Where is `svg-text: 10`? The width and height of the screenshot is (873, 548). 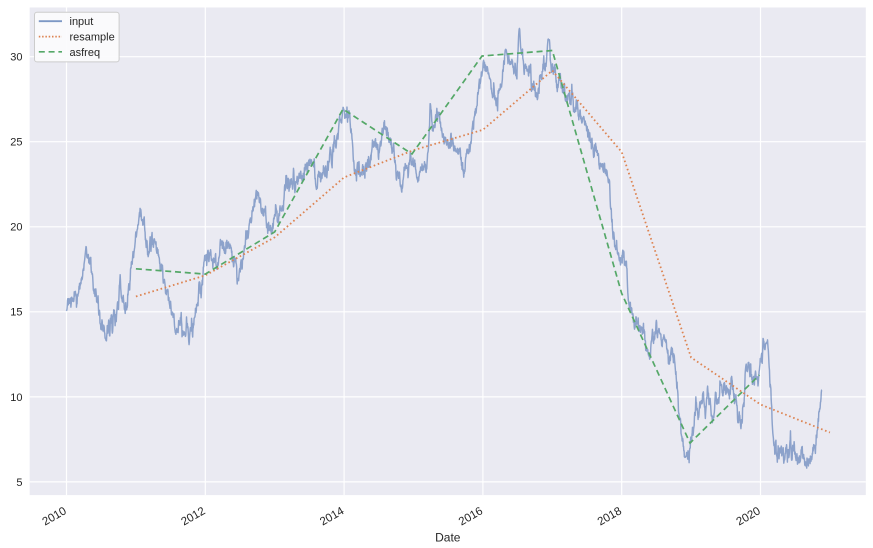
svg-text: 10 is located at coordinates (16, 398).